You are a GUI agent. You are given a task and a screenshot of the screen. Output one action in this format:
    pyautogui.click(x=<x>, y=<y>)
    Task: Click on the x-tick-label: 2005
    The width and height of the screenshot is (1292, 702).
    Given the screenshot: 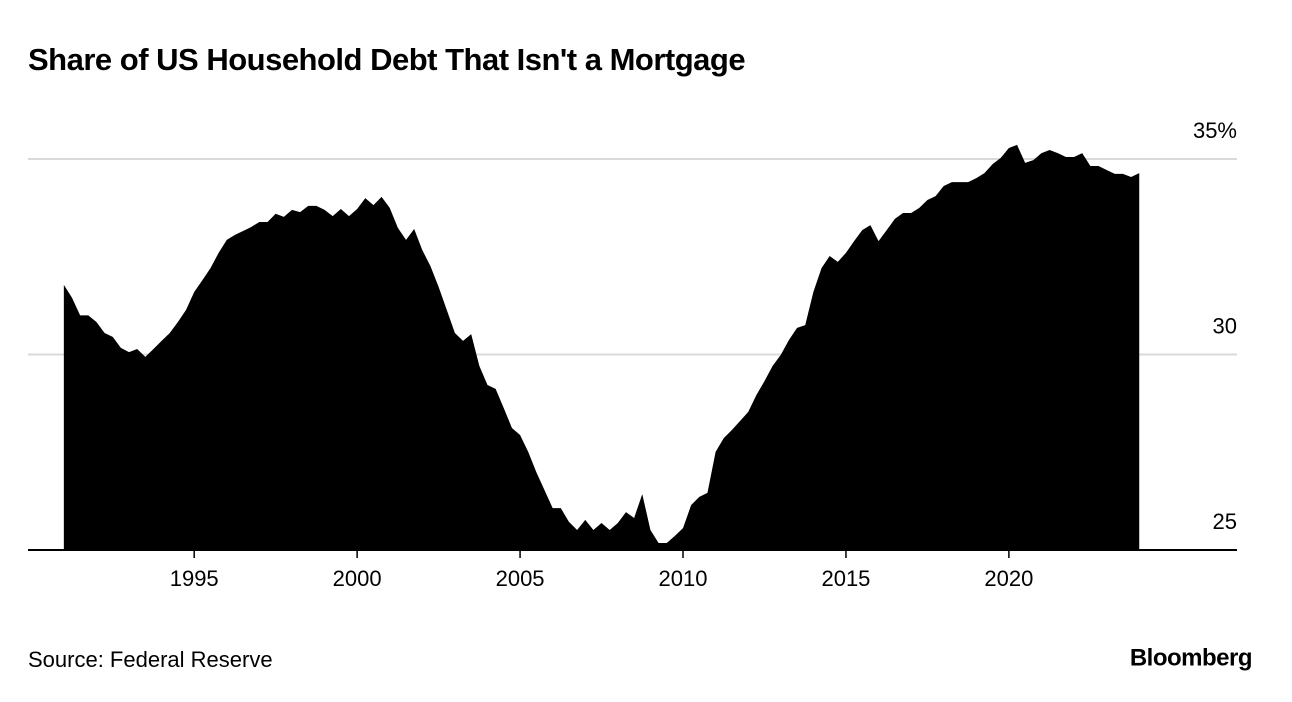 What is the action you would take?
    pyautogui.click(x=520, y=578)
    